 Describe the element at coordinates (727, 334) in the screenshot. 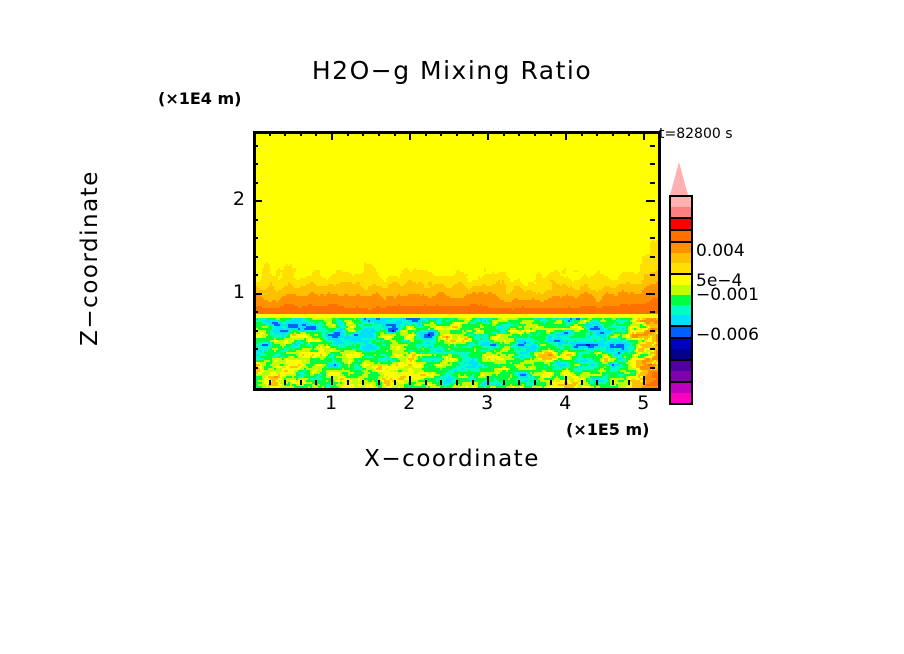

I see `colorbar-label: −0.006` at that location.